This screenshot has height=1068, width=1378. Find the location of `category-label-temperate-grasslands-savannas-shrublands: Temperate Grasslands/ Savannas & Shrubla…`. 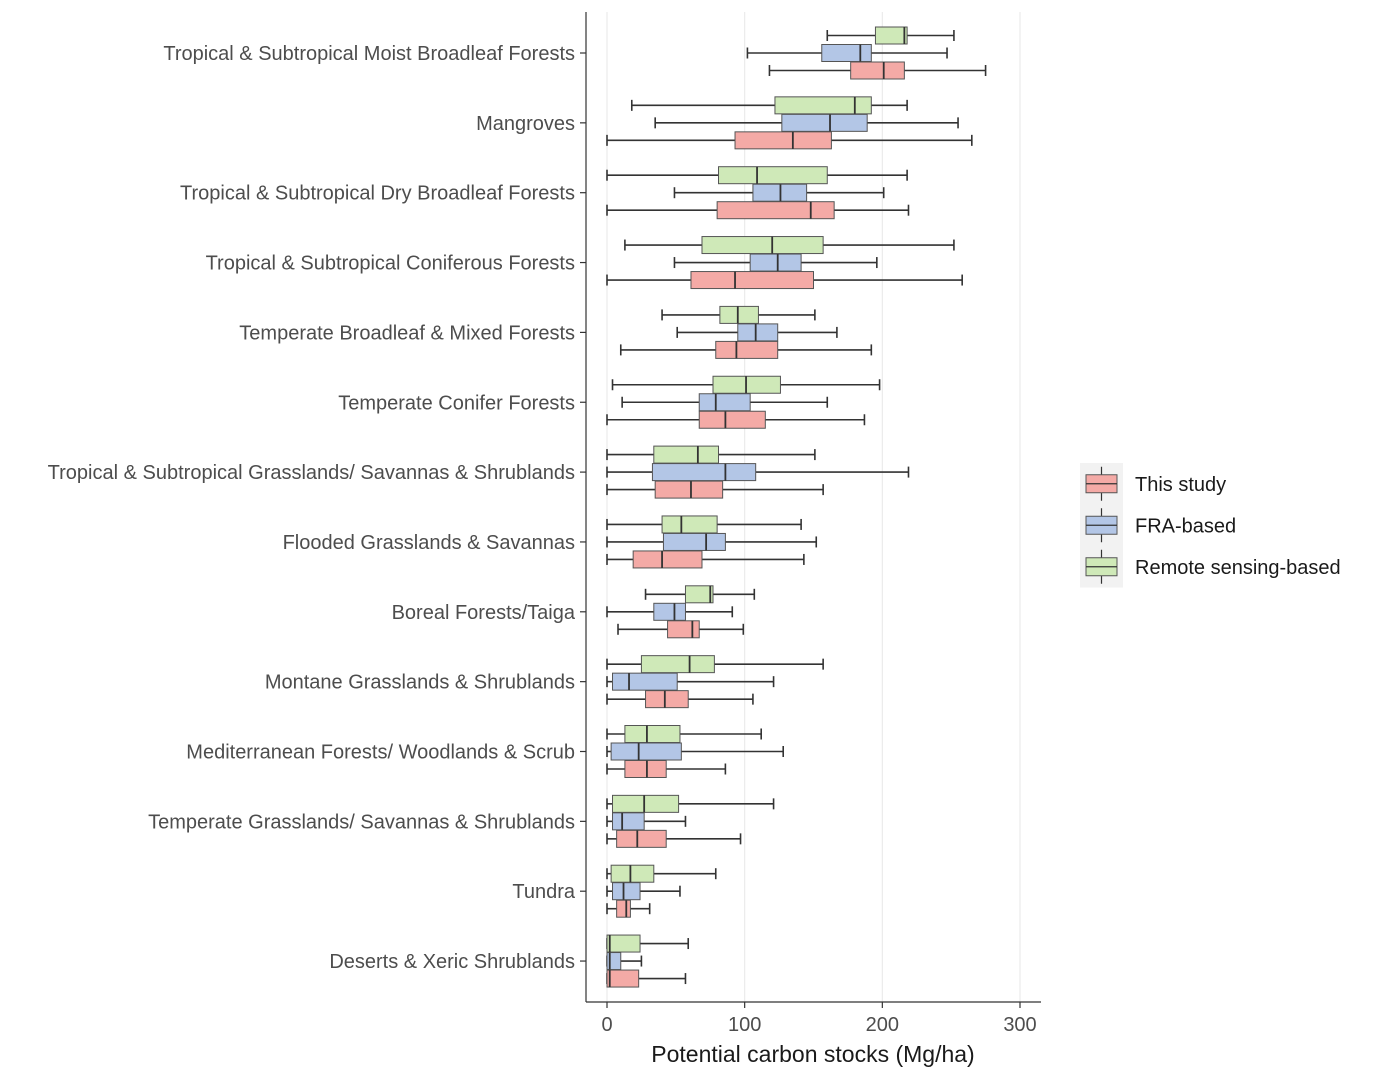

category-label-temperate-grasslands-savannas-shrublands: Temperate Grasslands/ Savannas & Shrubla… is located at coordinates (361, 822).